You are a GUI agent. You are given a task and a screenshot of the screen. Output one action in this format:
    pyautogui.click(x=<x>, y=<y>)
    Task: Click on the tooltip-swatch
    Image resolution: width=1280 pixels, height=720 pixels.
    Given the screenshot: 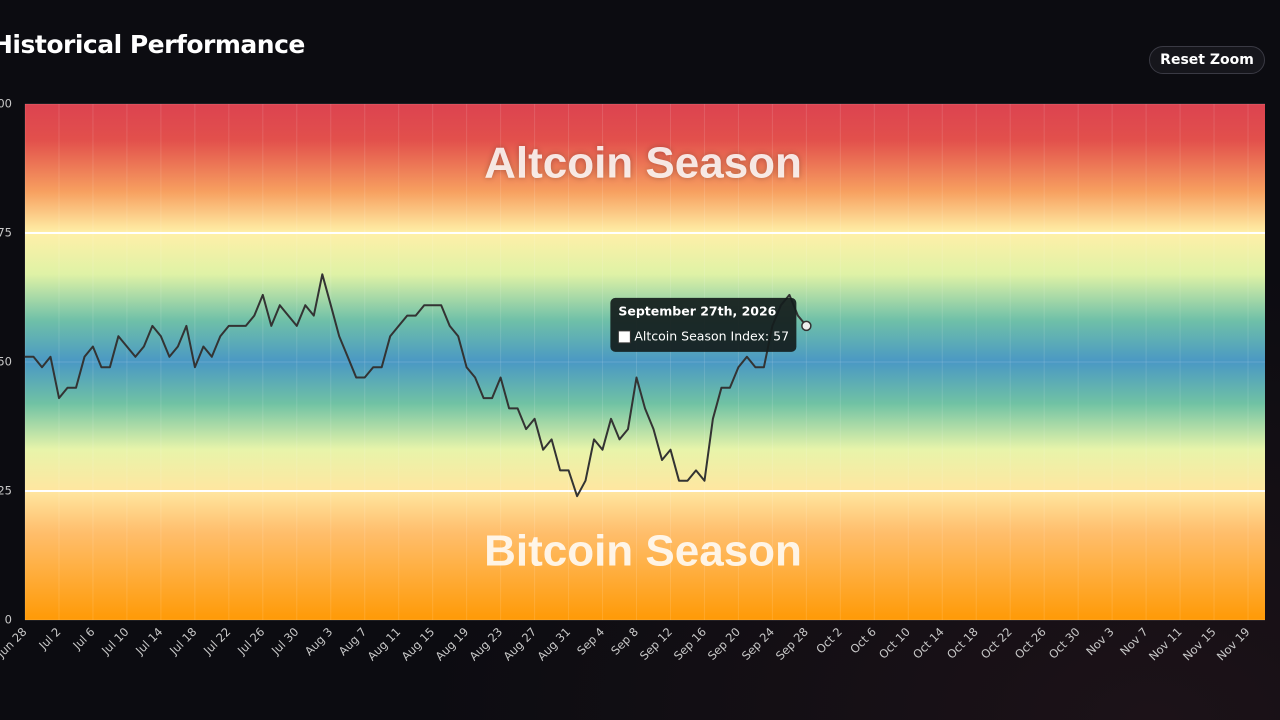 What is the action you would take?
    pyautogui.click(x=624, y=337)
    